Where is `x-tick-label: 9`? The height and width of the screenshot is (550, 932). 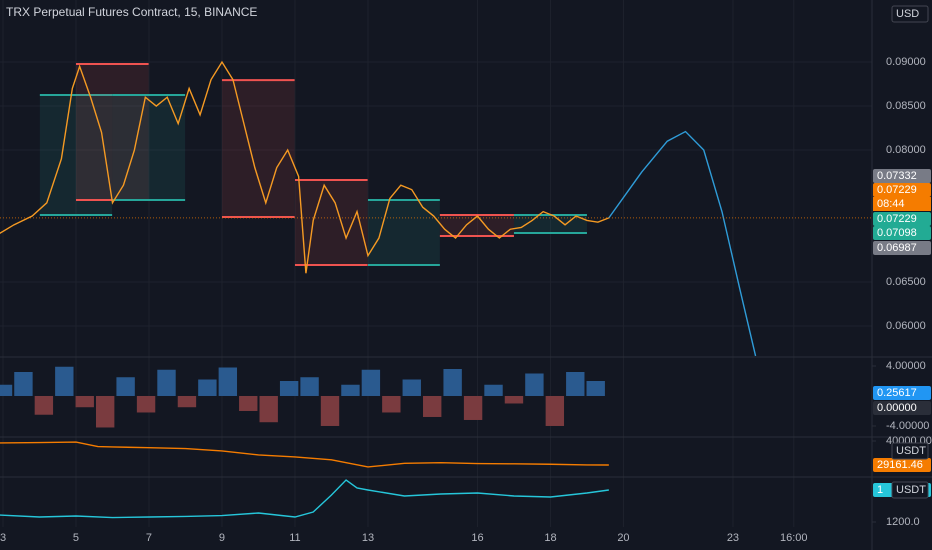 x-tick-label: 9 is located at coordinates (222, 538).